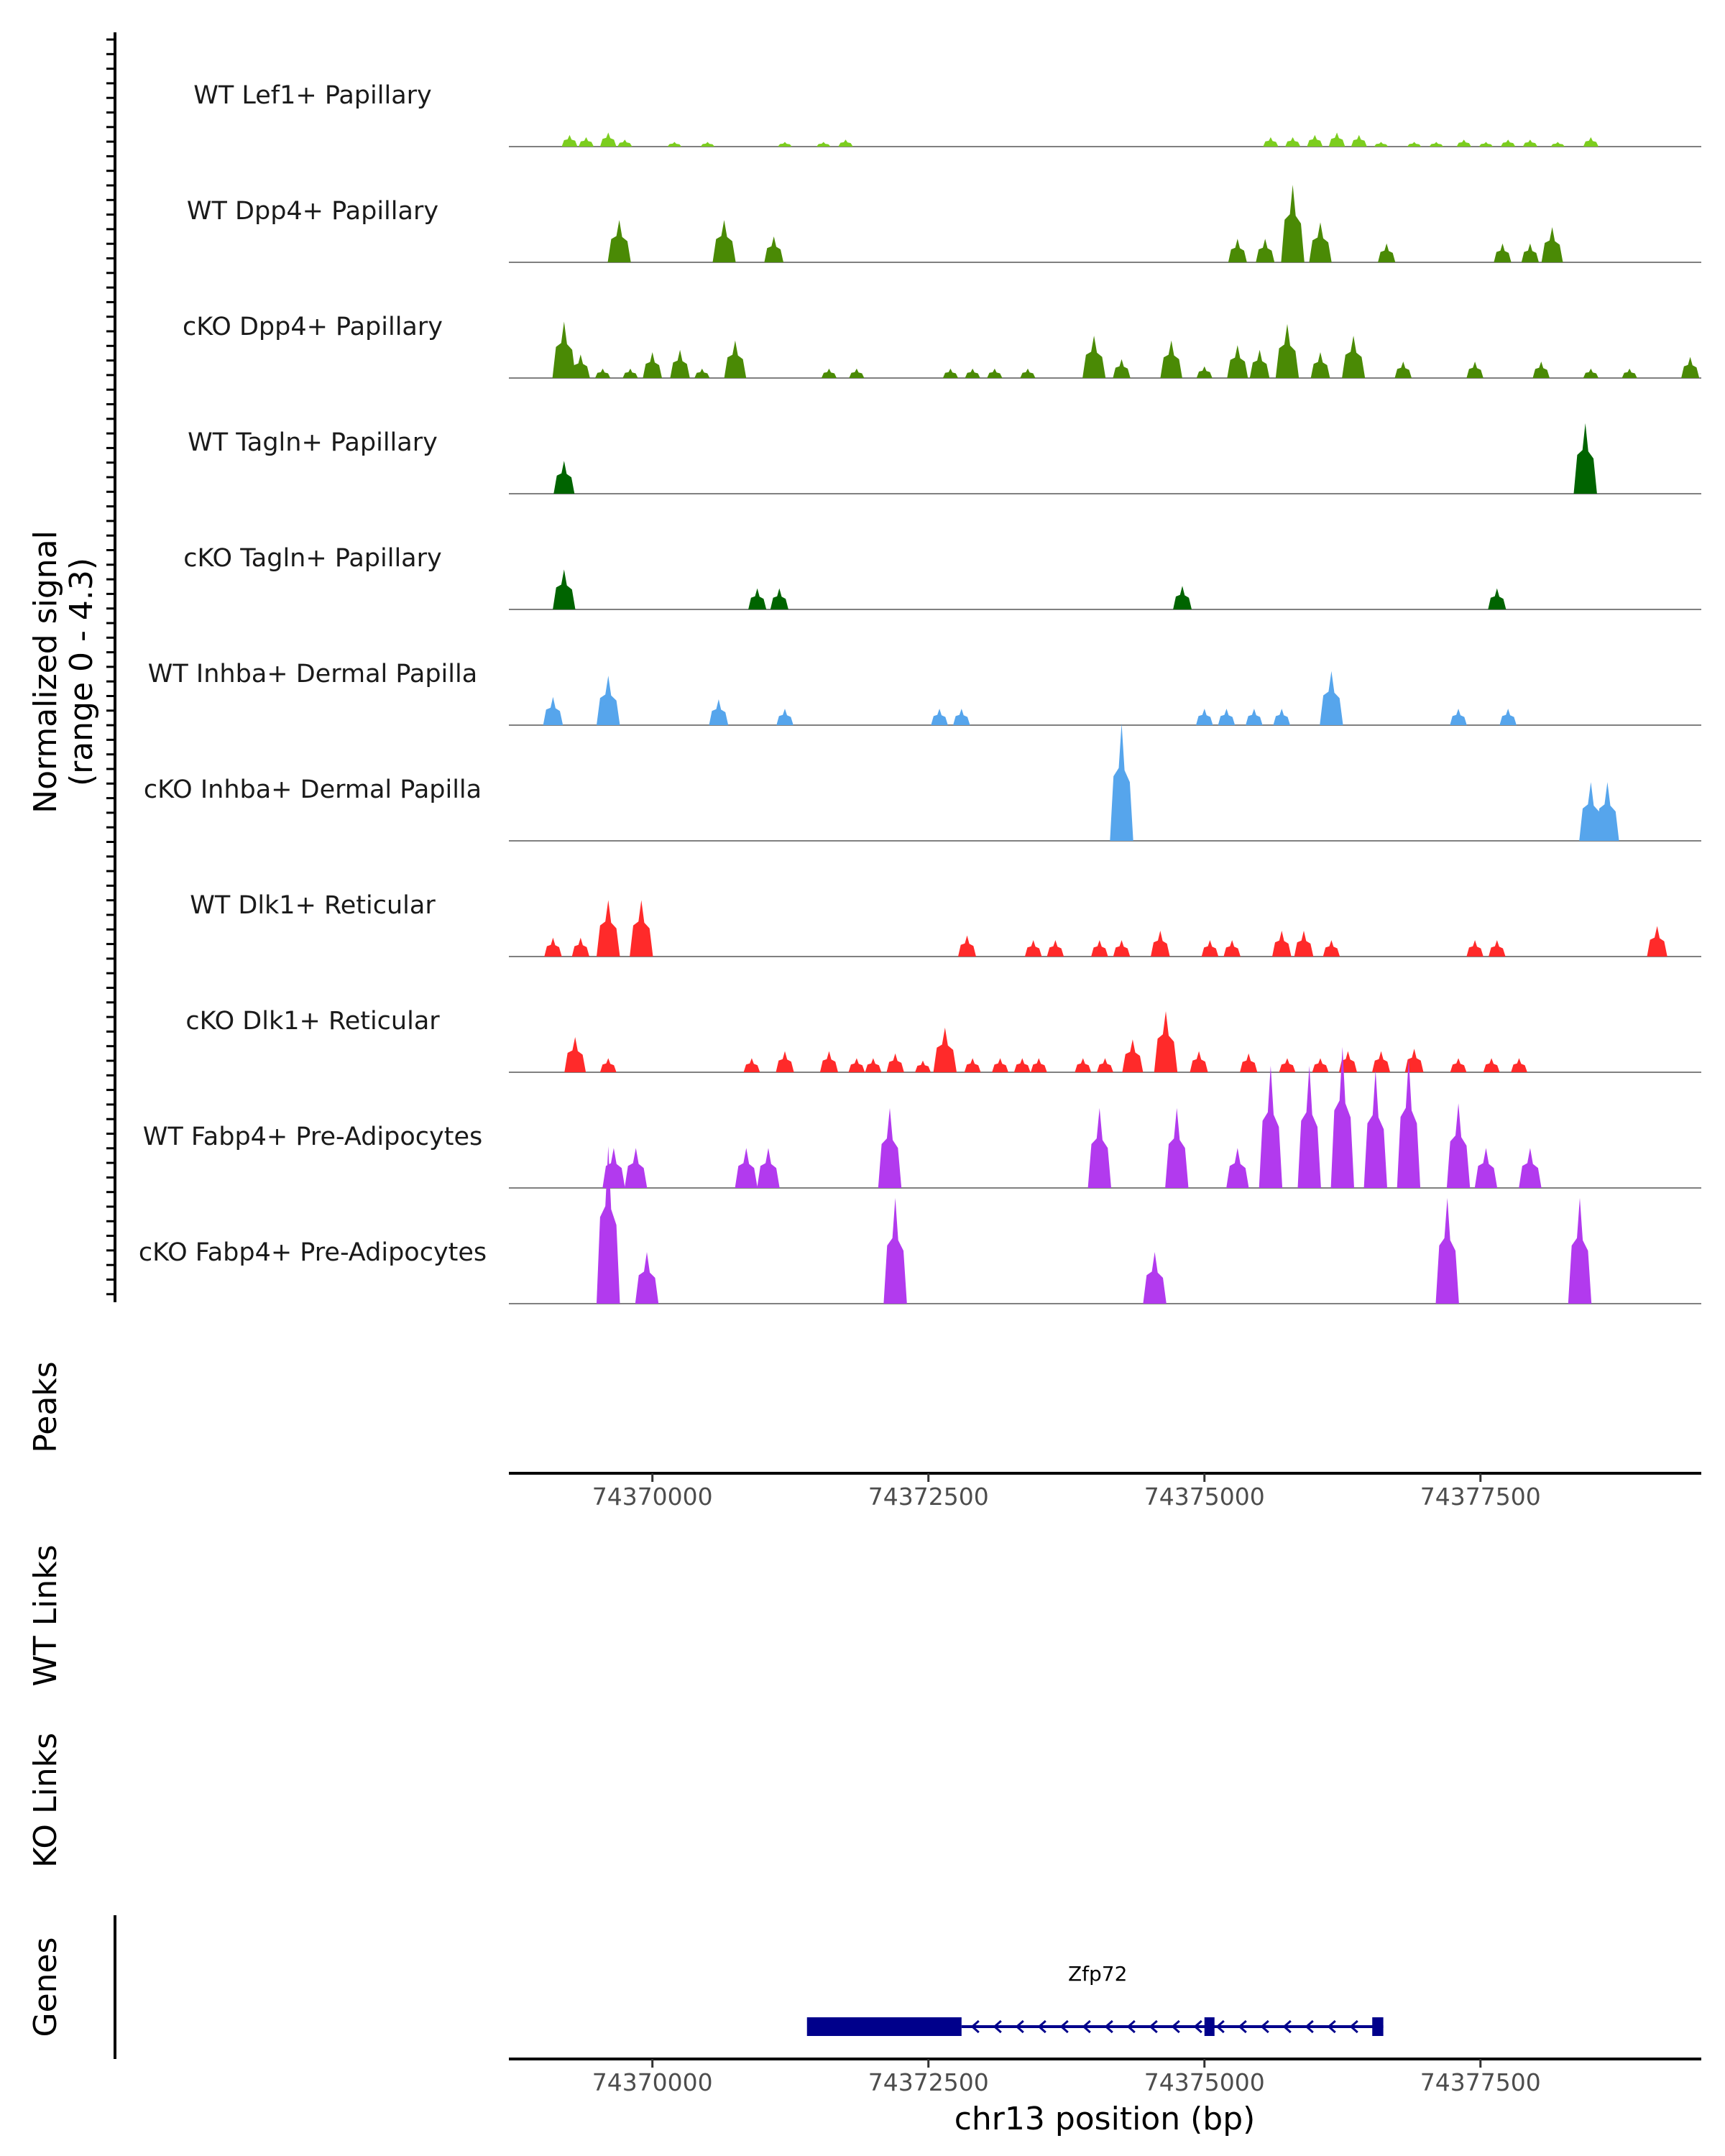 The image size is (1725, 2156). Describe the element at coordinates (1378, 2026) in the screenshot. I see `gene-exon` at that location.